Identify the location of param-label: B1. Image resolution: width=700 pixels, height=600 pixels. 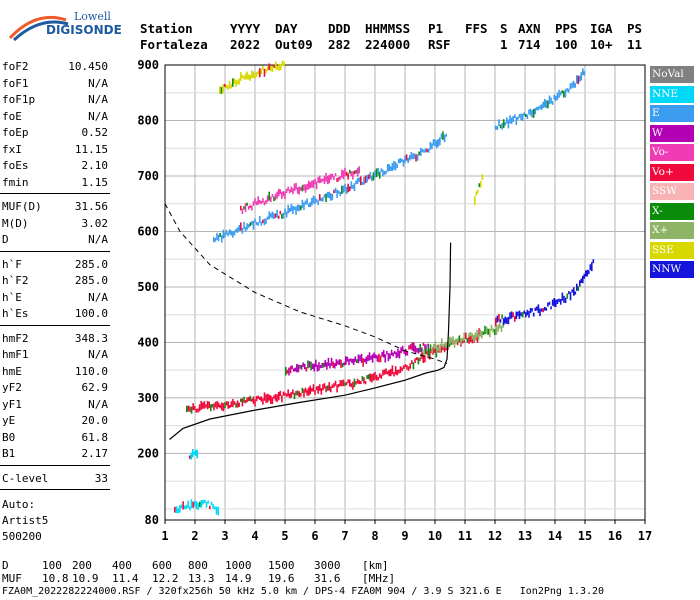
(9, 453).